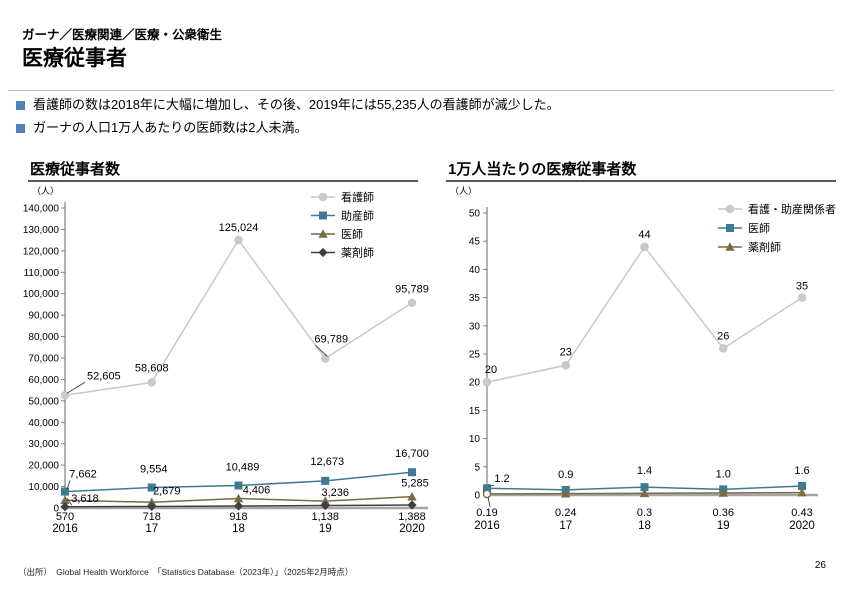 Image resolution: width=842 pixels, height=595 pixels. Describe the element at coordinates (723, 513) in the screenshot. I see `data-label: 0.36` at that location.